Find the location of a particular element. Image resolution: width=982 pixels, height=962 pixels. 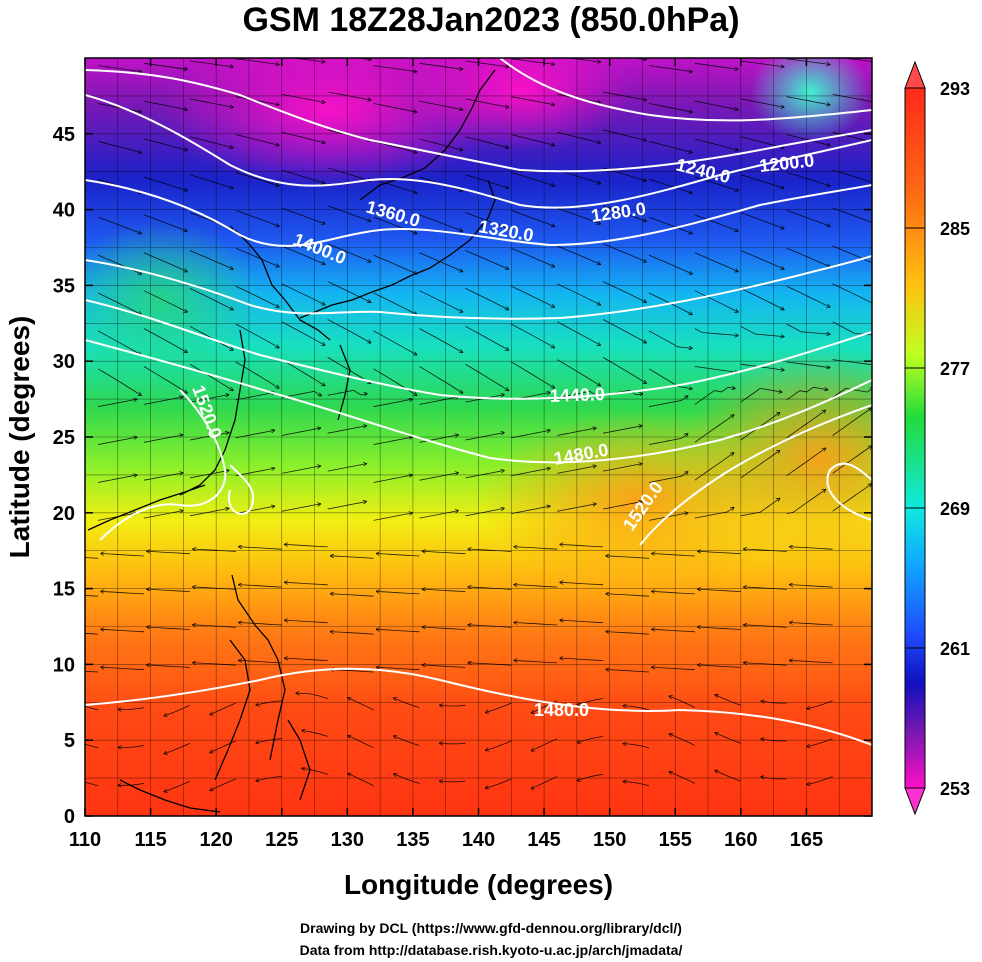

contour-label-1440: 1440.0 is located at coordinates (577, 395).